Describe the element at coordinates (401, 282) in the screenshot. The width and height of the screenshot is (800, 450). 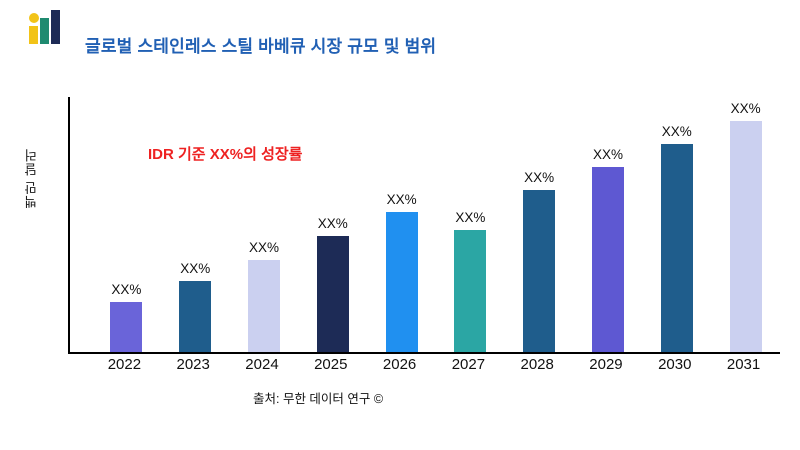
I see `bar-2026` at that location.